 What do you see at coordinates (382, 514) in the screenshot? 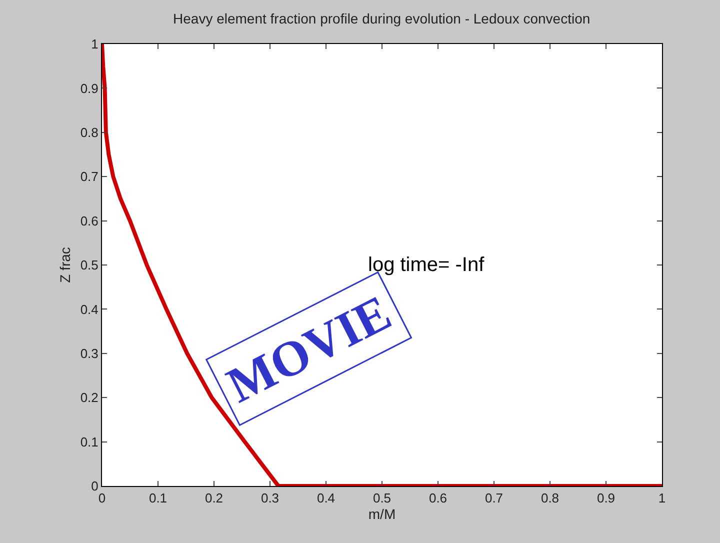
I see `x-axis-title: m/M` at bounding box center [382, 514].